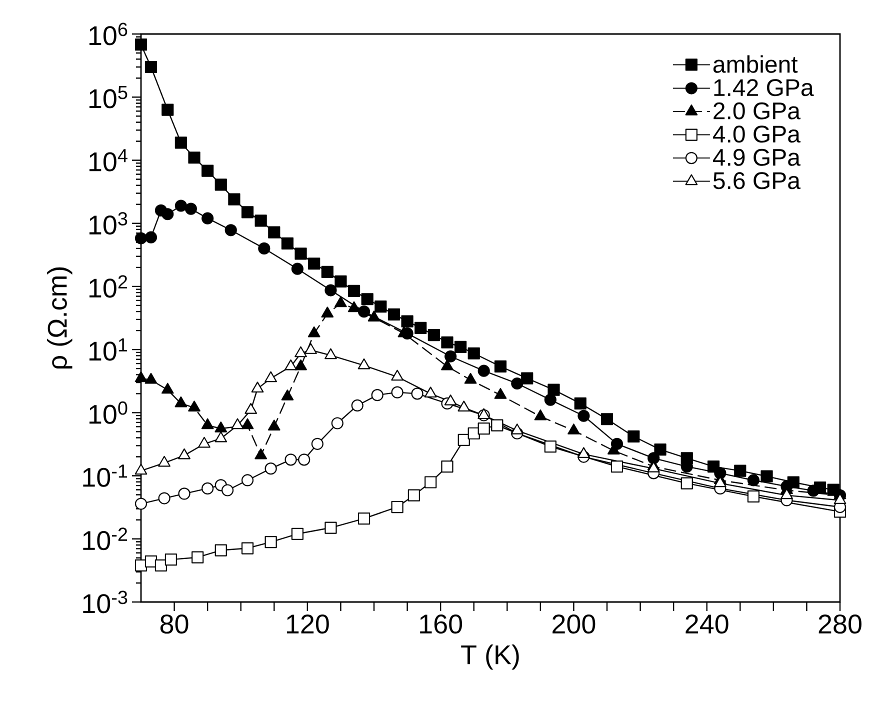 This screenshot has height=713, width=873. What do you see at coordinates (105, 602) in the screenshot?
I see `y-tick-label: 10$^{-3}$` at bounding box center [105, 602].